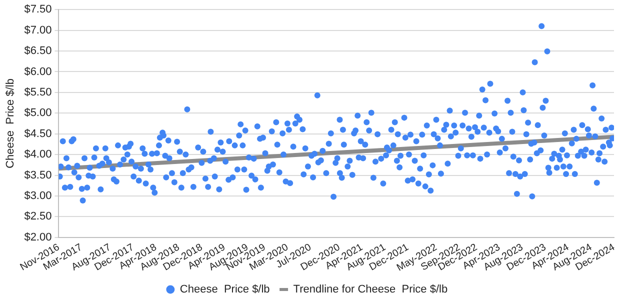 This screenshot has height=305, width=624. I want to click on y-tick-label: $4.00, so click(38, 154).